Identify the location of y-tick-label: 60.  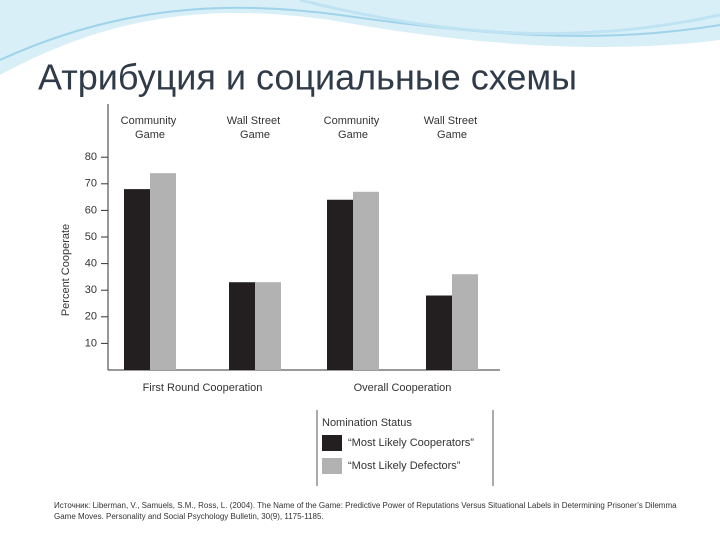
(91, 210).